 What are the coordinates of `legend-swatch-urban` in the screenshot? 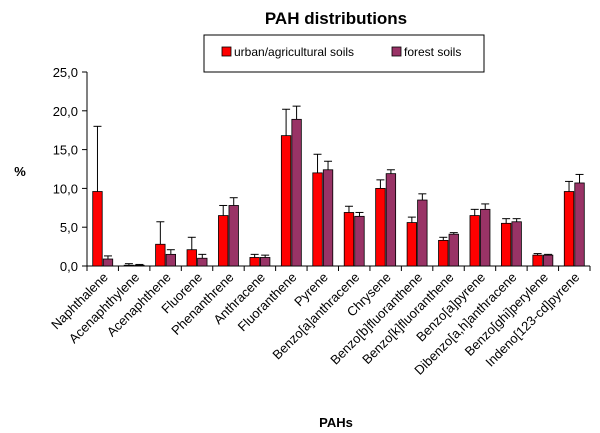 It's located at (226, 51).